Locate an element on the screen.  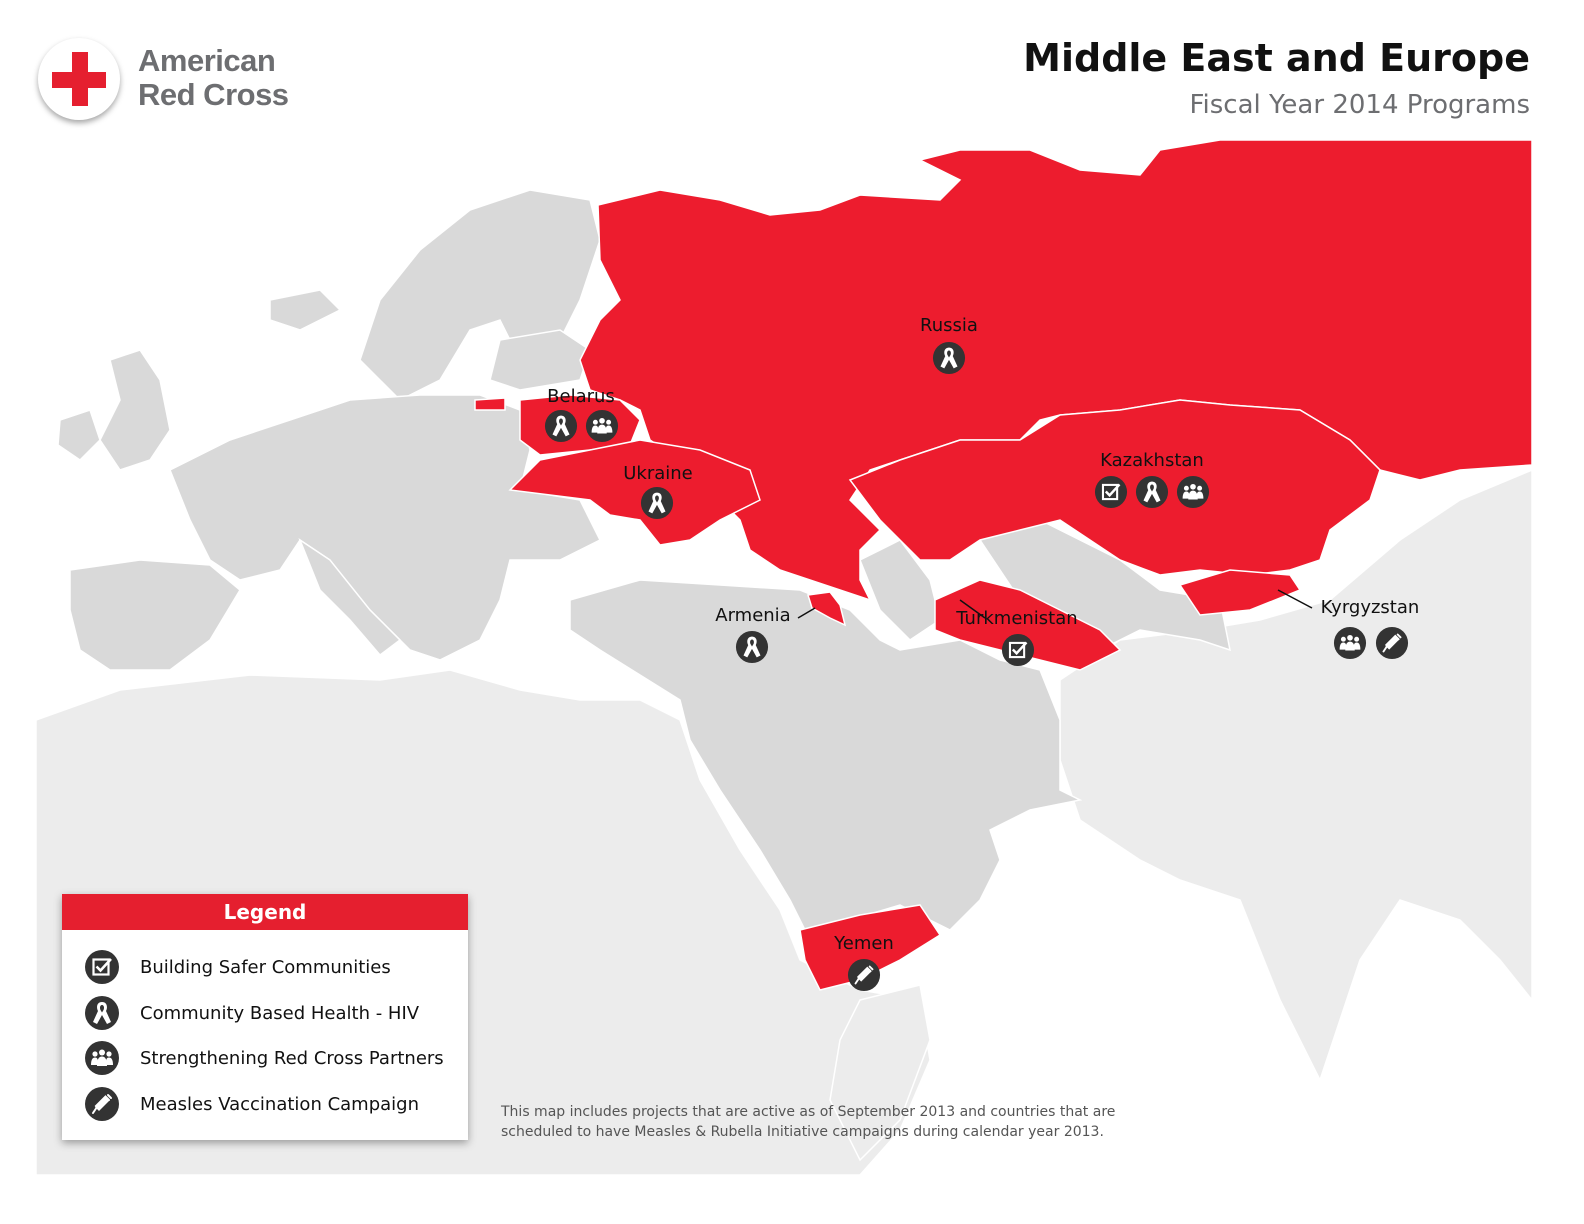
legend-title: Legend is located at coordinates (265, 912).